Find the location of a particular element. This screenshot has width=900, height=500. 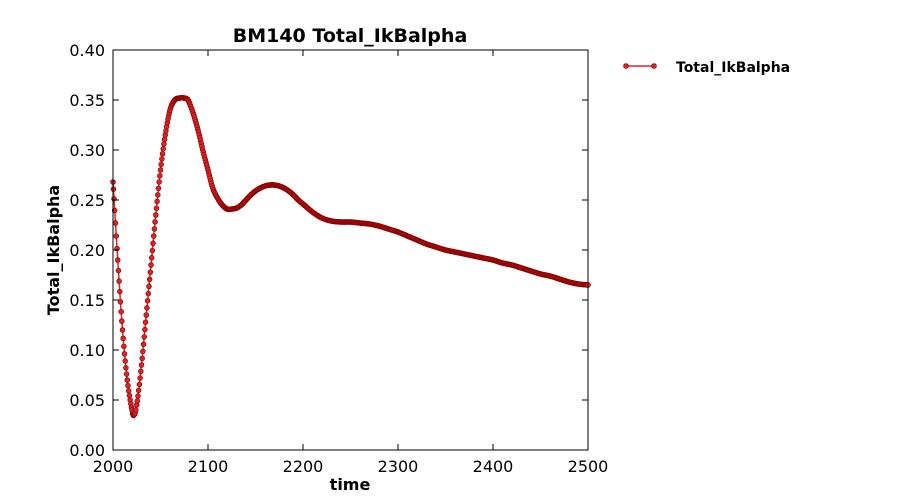

chart-title: BM140 Total_IkBalpha is located at coordinates (350, 36).